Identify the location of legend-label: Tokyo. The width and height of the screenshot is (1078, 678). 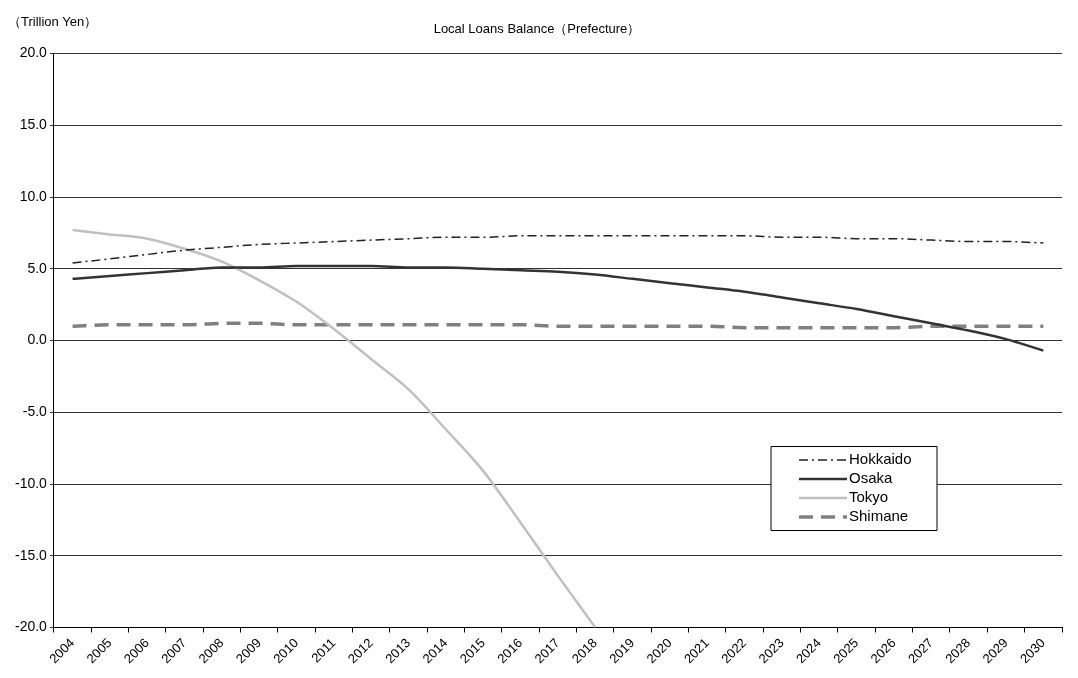
(869, 497).